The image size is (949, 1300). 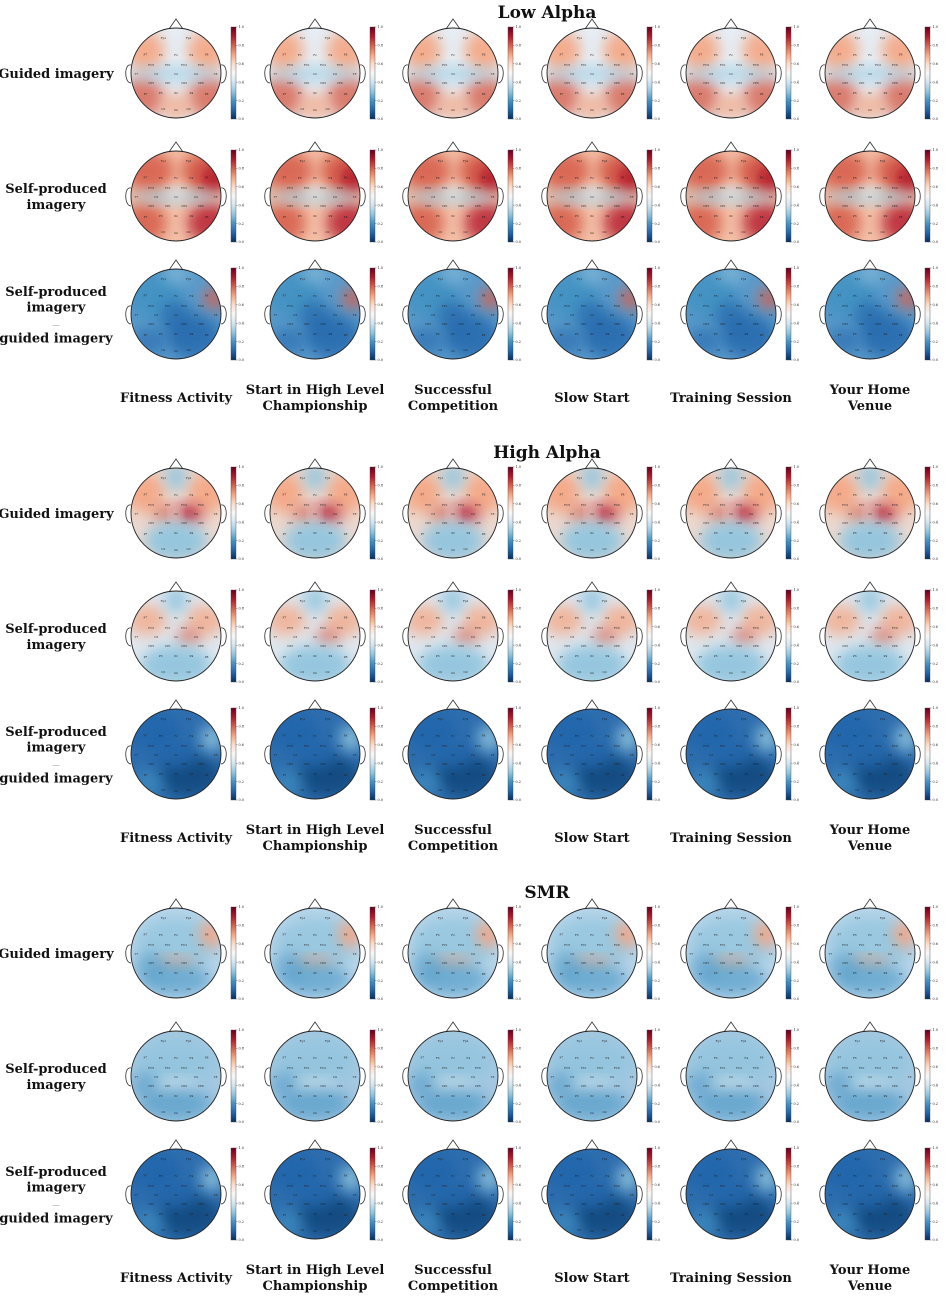 I want to click on colorbar: 0.00.20.40.60.81.0, so click(x=792, y=754).